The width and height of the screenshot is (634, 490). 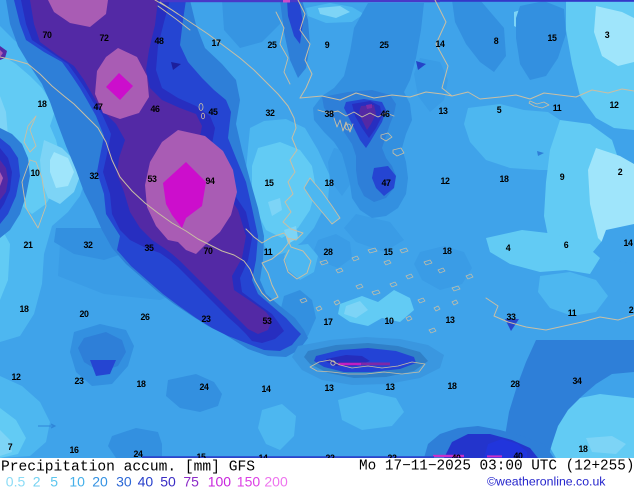 I want to click on svg-text: 33, so click(x=511, y=317).